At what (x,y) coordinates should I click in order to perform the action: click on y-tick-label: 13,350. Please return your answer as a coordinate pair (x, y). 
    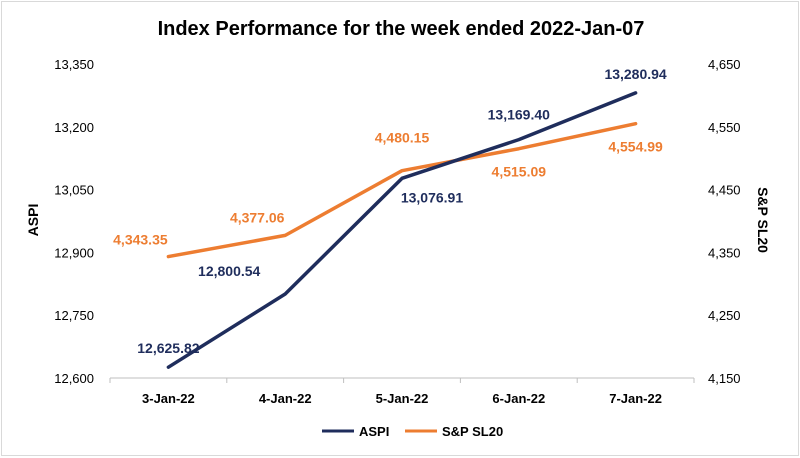
    Looking at the image, I should click on (74, 64).